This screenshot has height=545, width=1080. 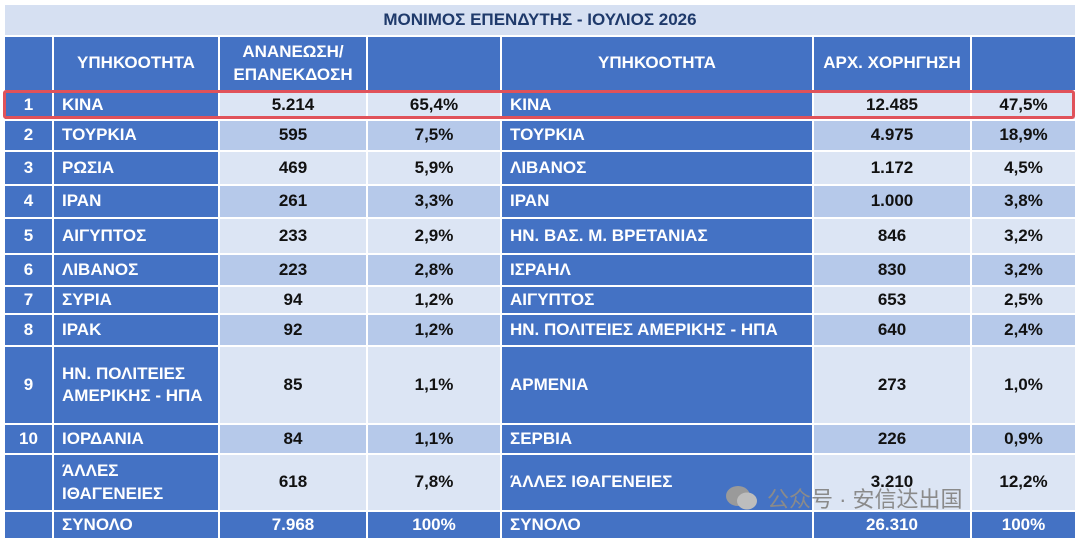 I want to click on count-cell: 640, so click(x=892, y=330).